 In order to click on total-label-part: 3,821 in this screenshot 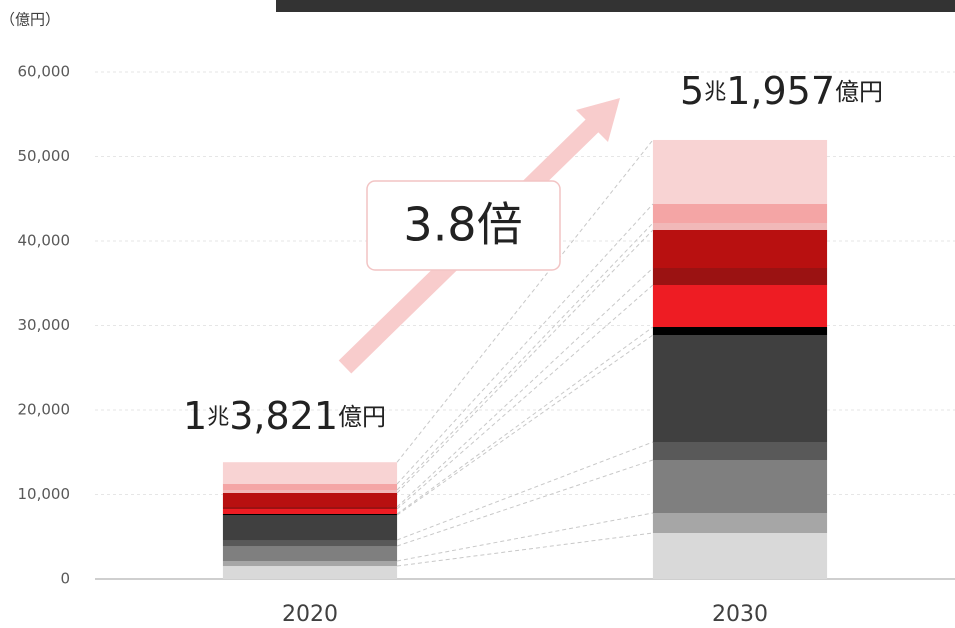, I will do `click(283, 416)`.